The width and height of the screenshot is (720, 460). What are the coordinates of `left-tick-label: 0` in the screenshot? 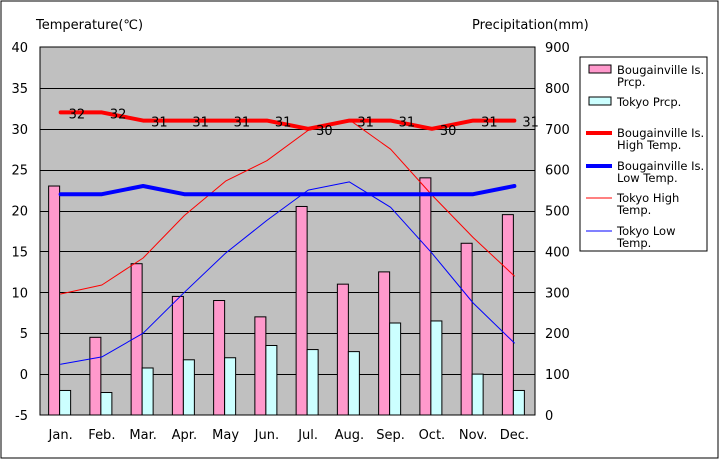 It's located at (24, 375).